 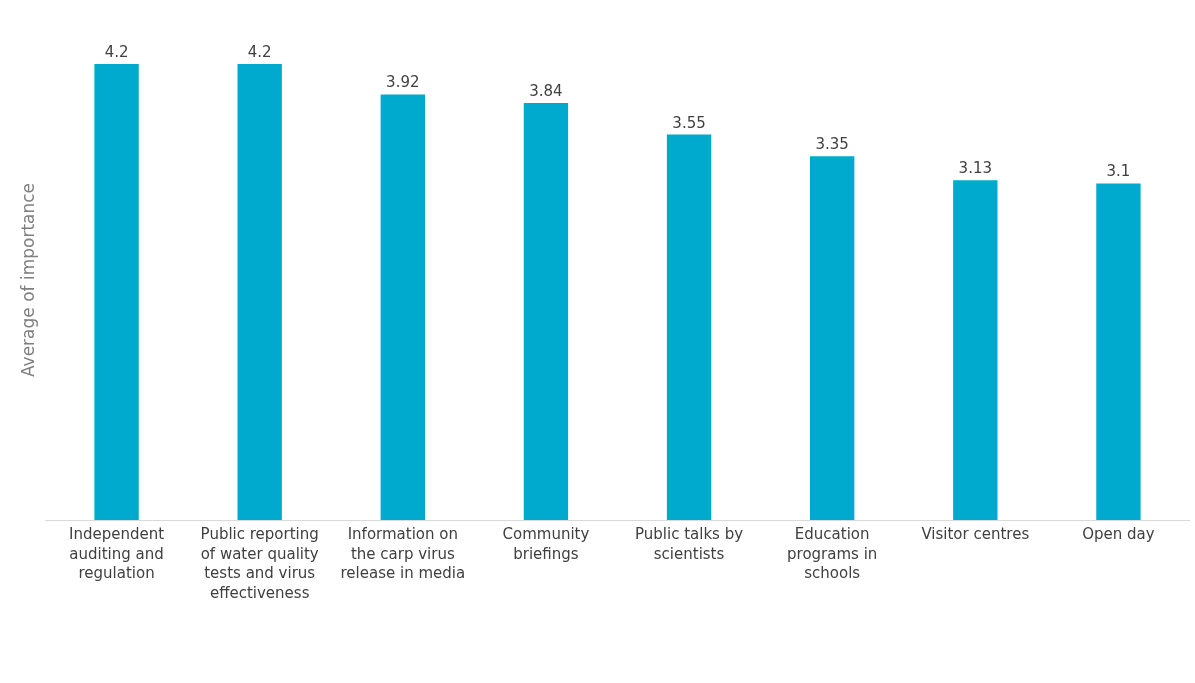 I want to click on data-label: 3.35, so click(x=832, y=144).